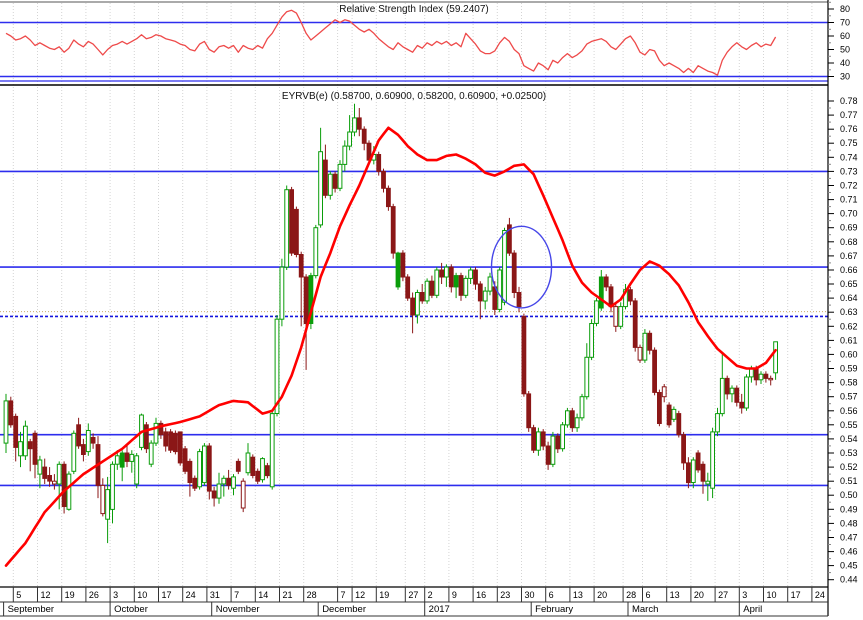 This screenshot has height=620, width=863. I want to click on price-axis-tick-label: 0.70, so click(849, 214).